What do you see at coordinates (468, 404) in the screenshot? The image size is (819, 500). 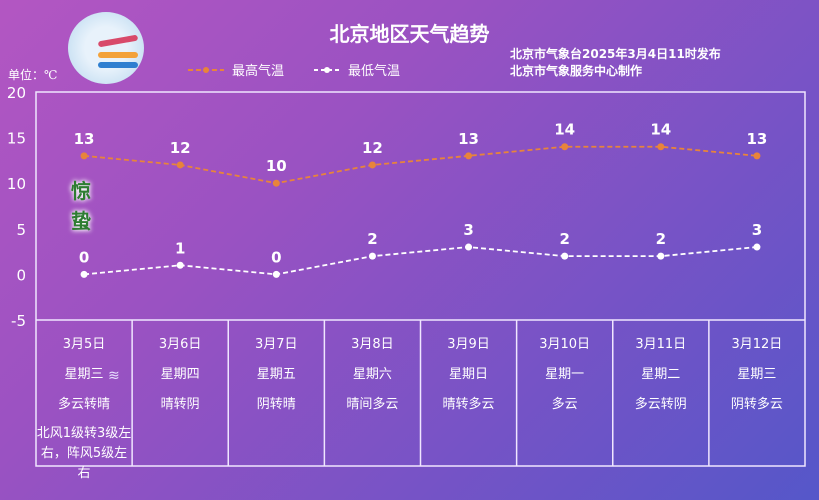 I see `weather-label: 晴转多云` at bounding box center [468, 404].